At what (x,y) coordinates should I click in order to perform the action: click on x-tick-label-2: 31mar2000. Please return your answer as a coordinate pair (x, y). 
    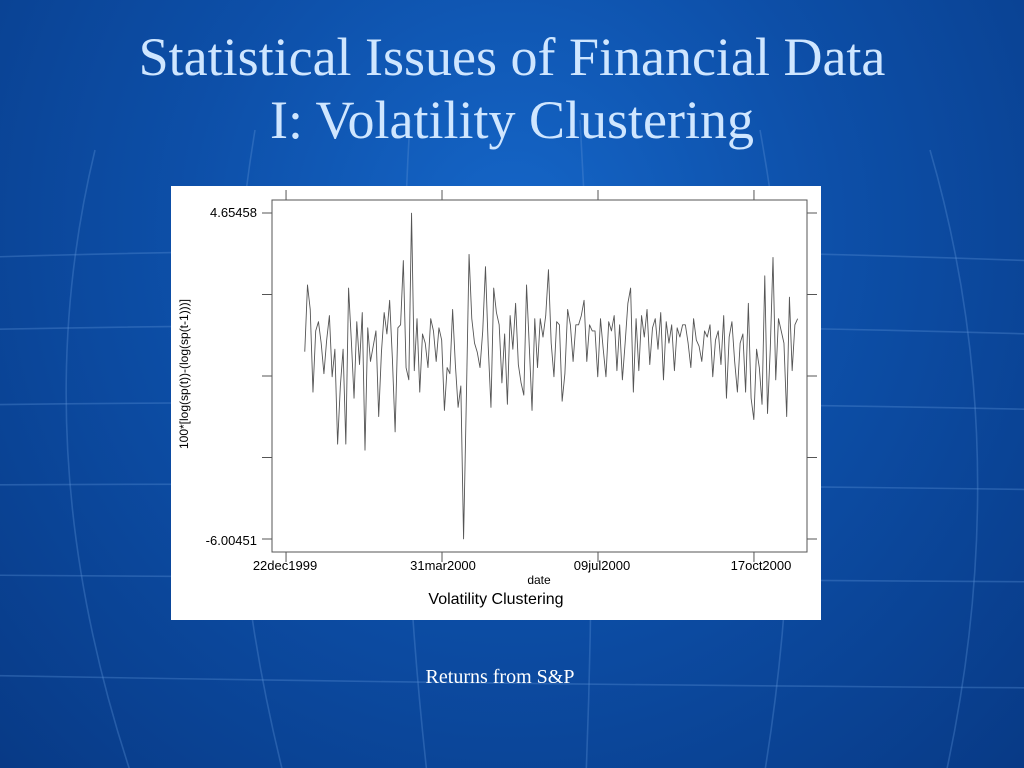
    Looking at the image, I should click on (443, 565).